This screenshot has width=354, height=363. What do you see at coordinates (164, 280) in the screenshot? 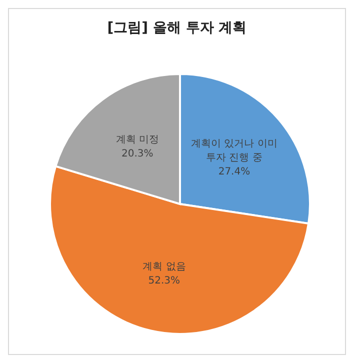
I see `data-label: 52.3%` at bounding box center [164, 280].